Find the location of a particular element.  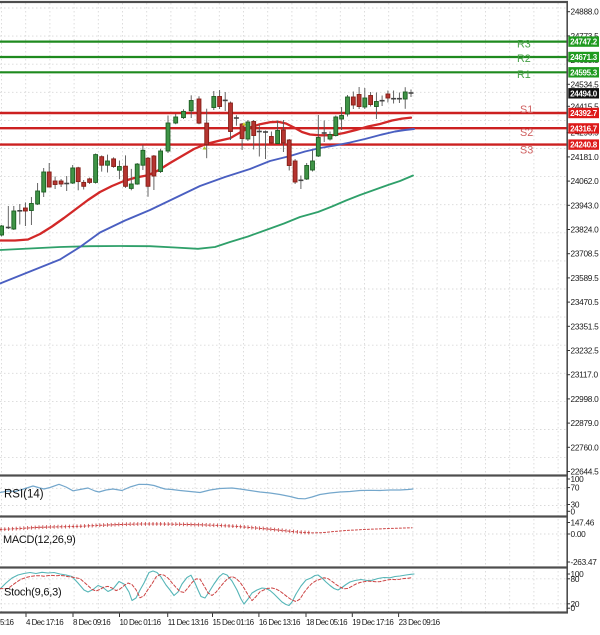

svg-text: 15 Dec 01:16 is located at coordinates (234, 622).